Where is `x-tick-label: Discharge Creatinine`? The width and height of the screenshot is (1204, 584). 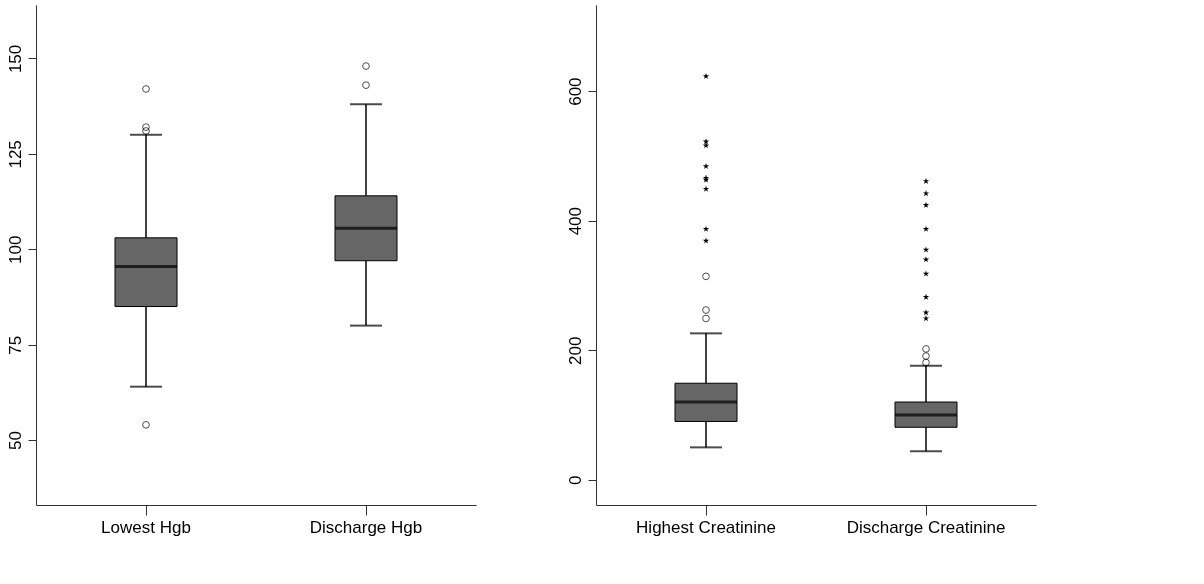
x-tick-label: Discharge Creatinine is located at coordinates (926, 527).